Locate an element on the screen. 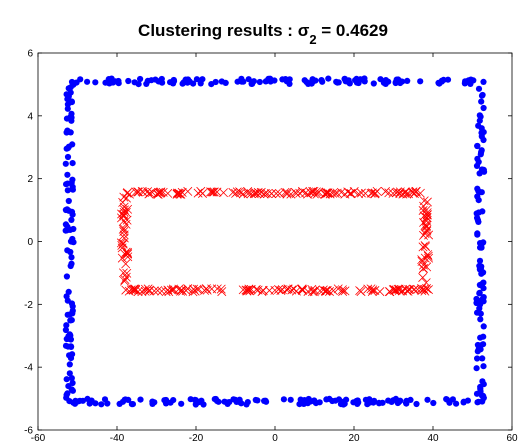 The height and width of the screenshot is (443, 526). x-tick-label: 40 is located at coordinates (433, 438).